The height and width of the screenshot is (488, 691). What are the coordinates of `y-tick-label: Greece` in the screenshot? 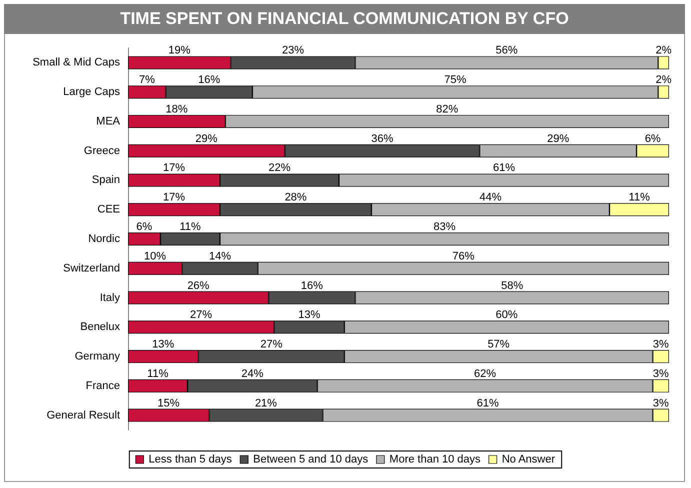 It's located at (102, 150).